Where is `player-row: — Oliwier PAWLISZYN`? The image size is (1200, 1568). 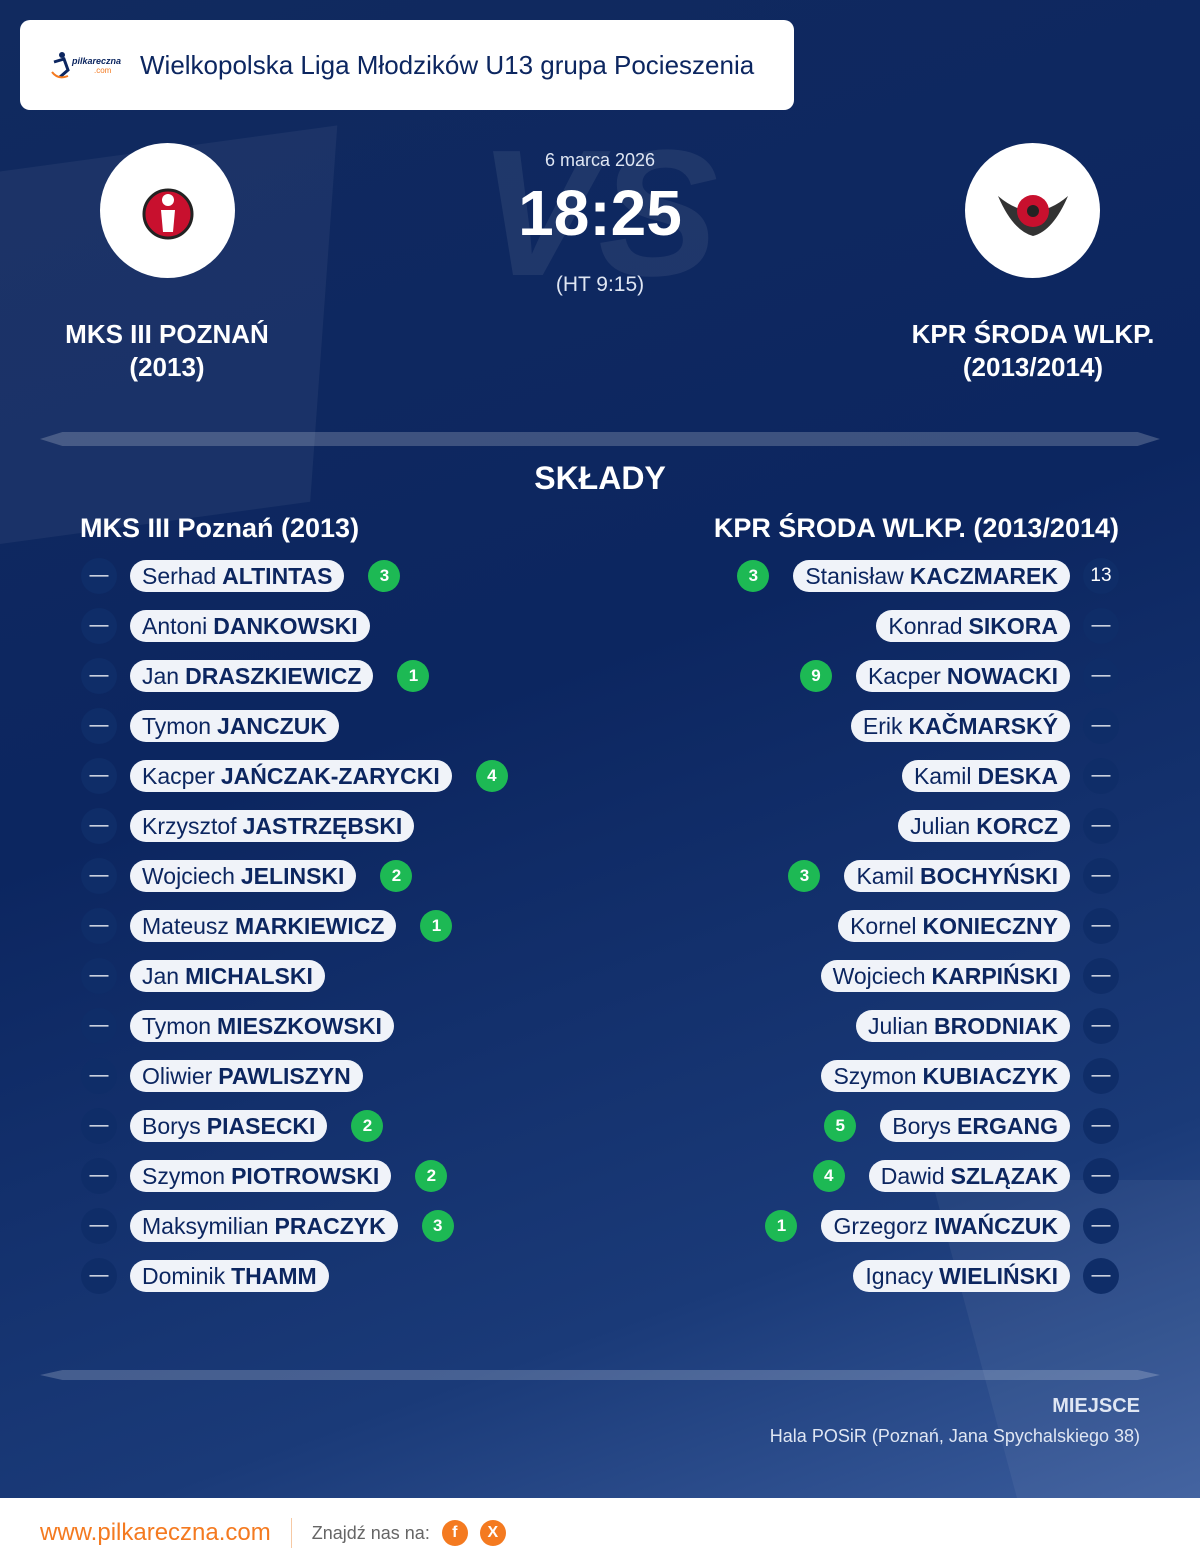 player-row: — Oliwier PAWLISZYN is located at coordinates (222, 1076).